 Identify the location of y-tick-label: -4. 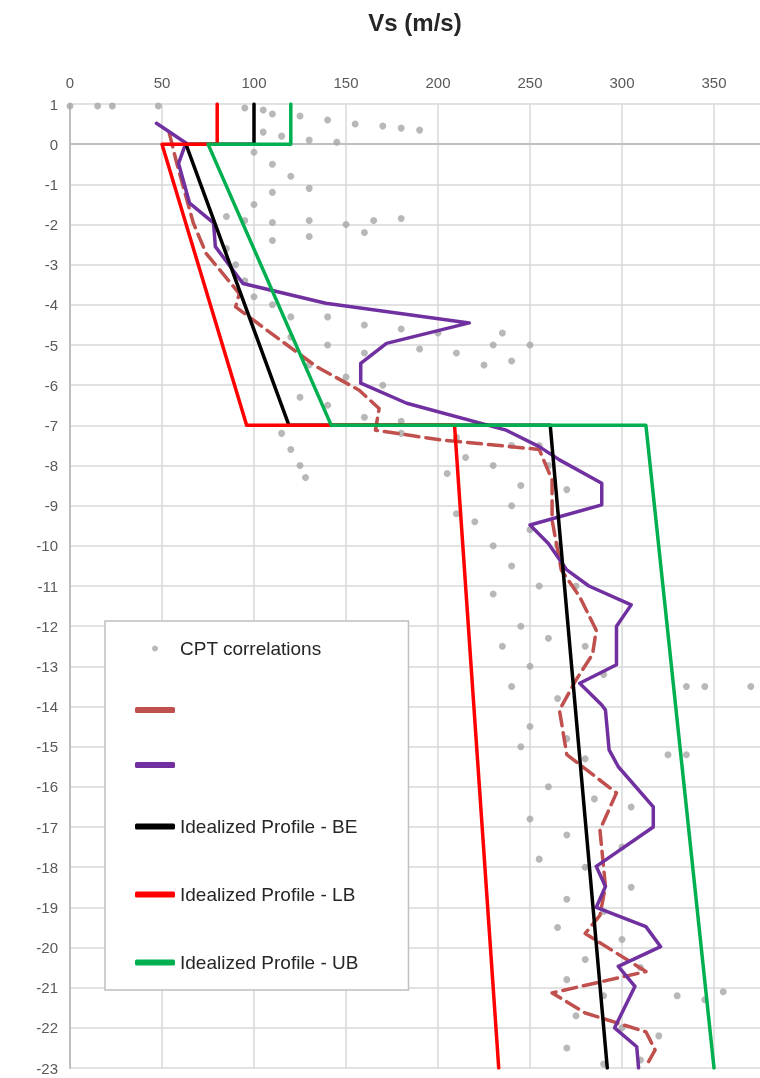
(51, 305).